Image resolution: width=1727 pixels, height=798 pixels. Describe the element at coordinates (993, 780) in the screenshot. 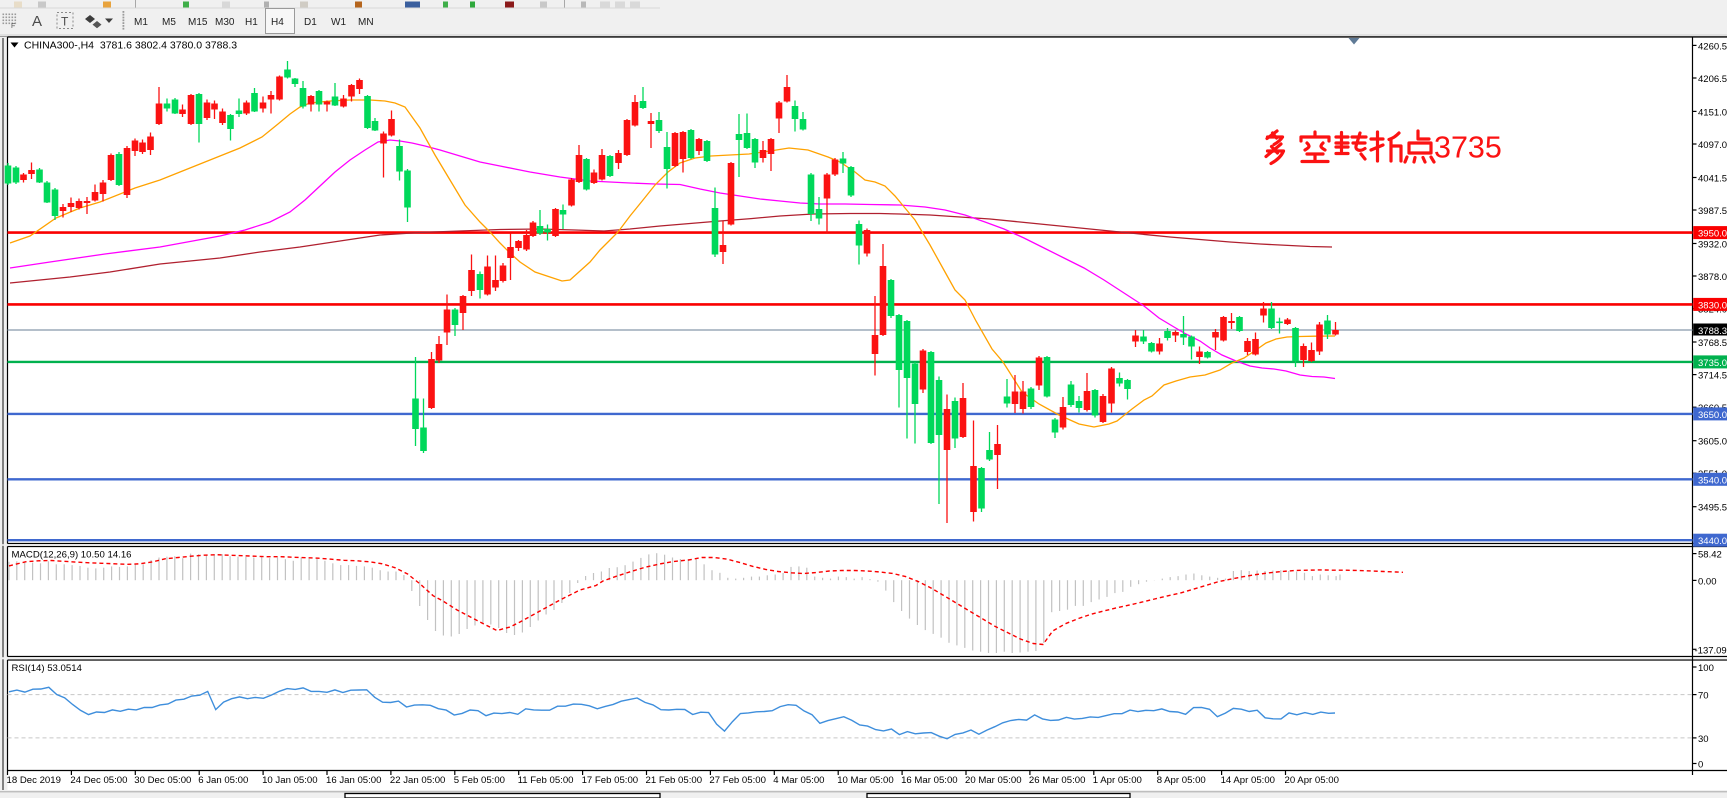

I see `svg-text: 20 Mar 05:00` at that location.